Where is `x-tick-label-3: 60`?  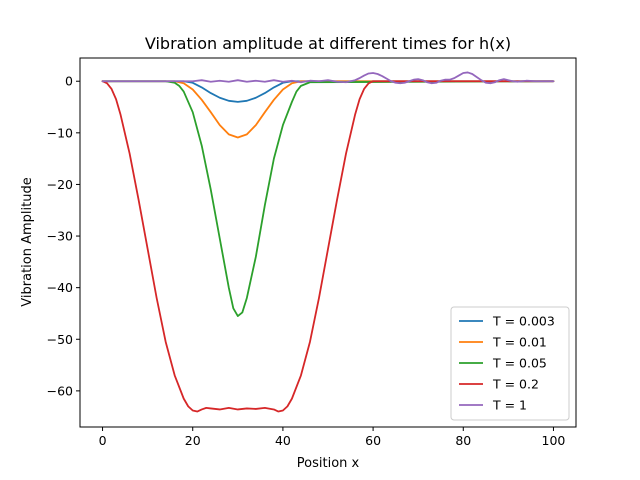 x-tick-label-3: 60 is located at coordinates (373, 440).